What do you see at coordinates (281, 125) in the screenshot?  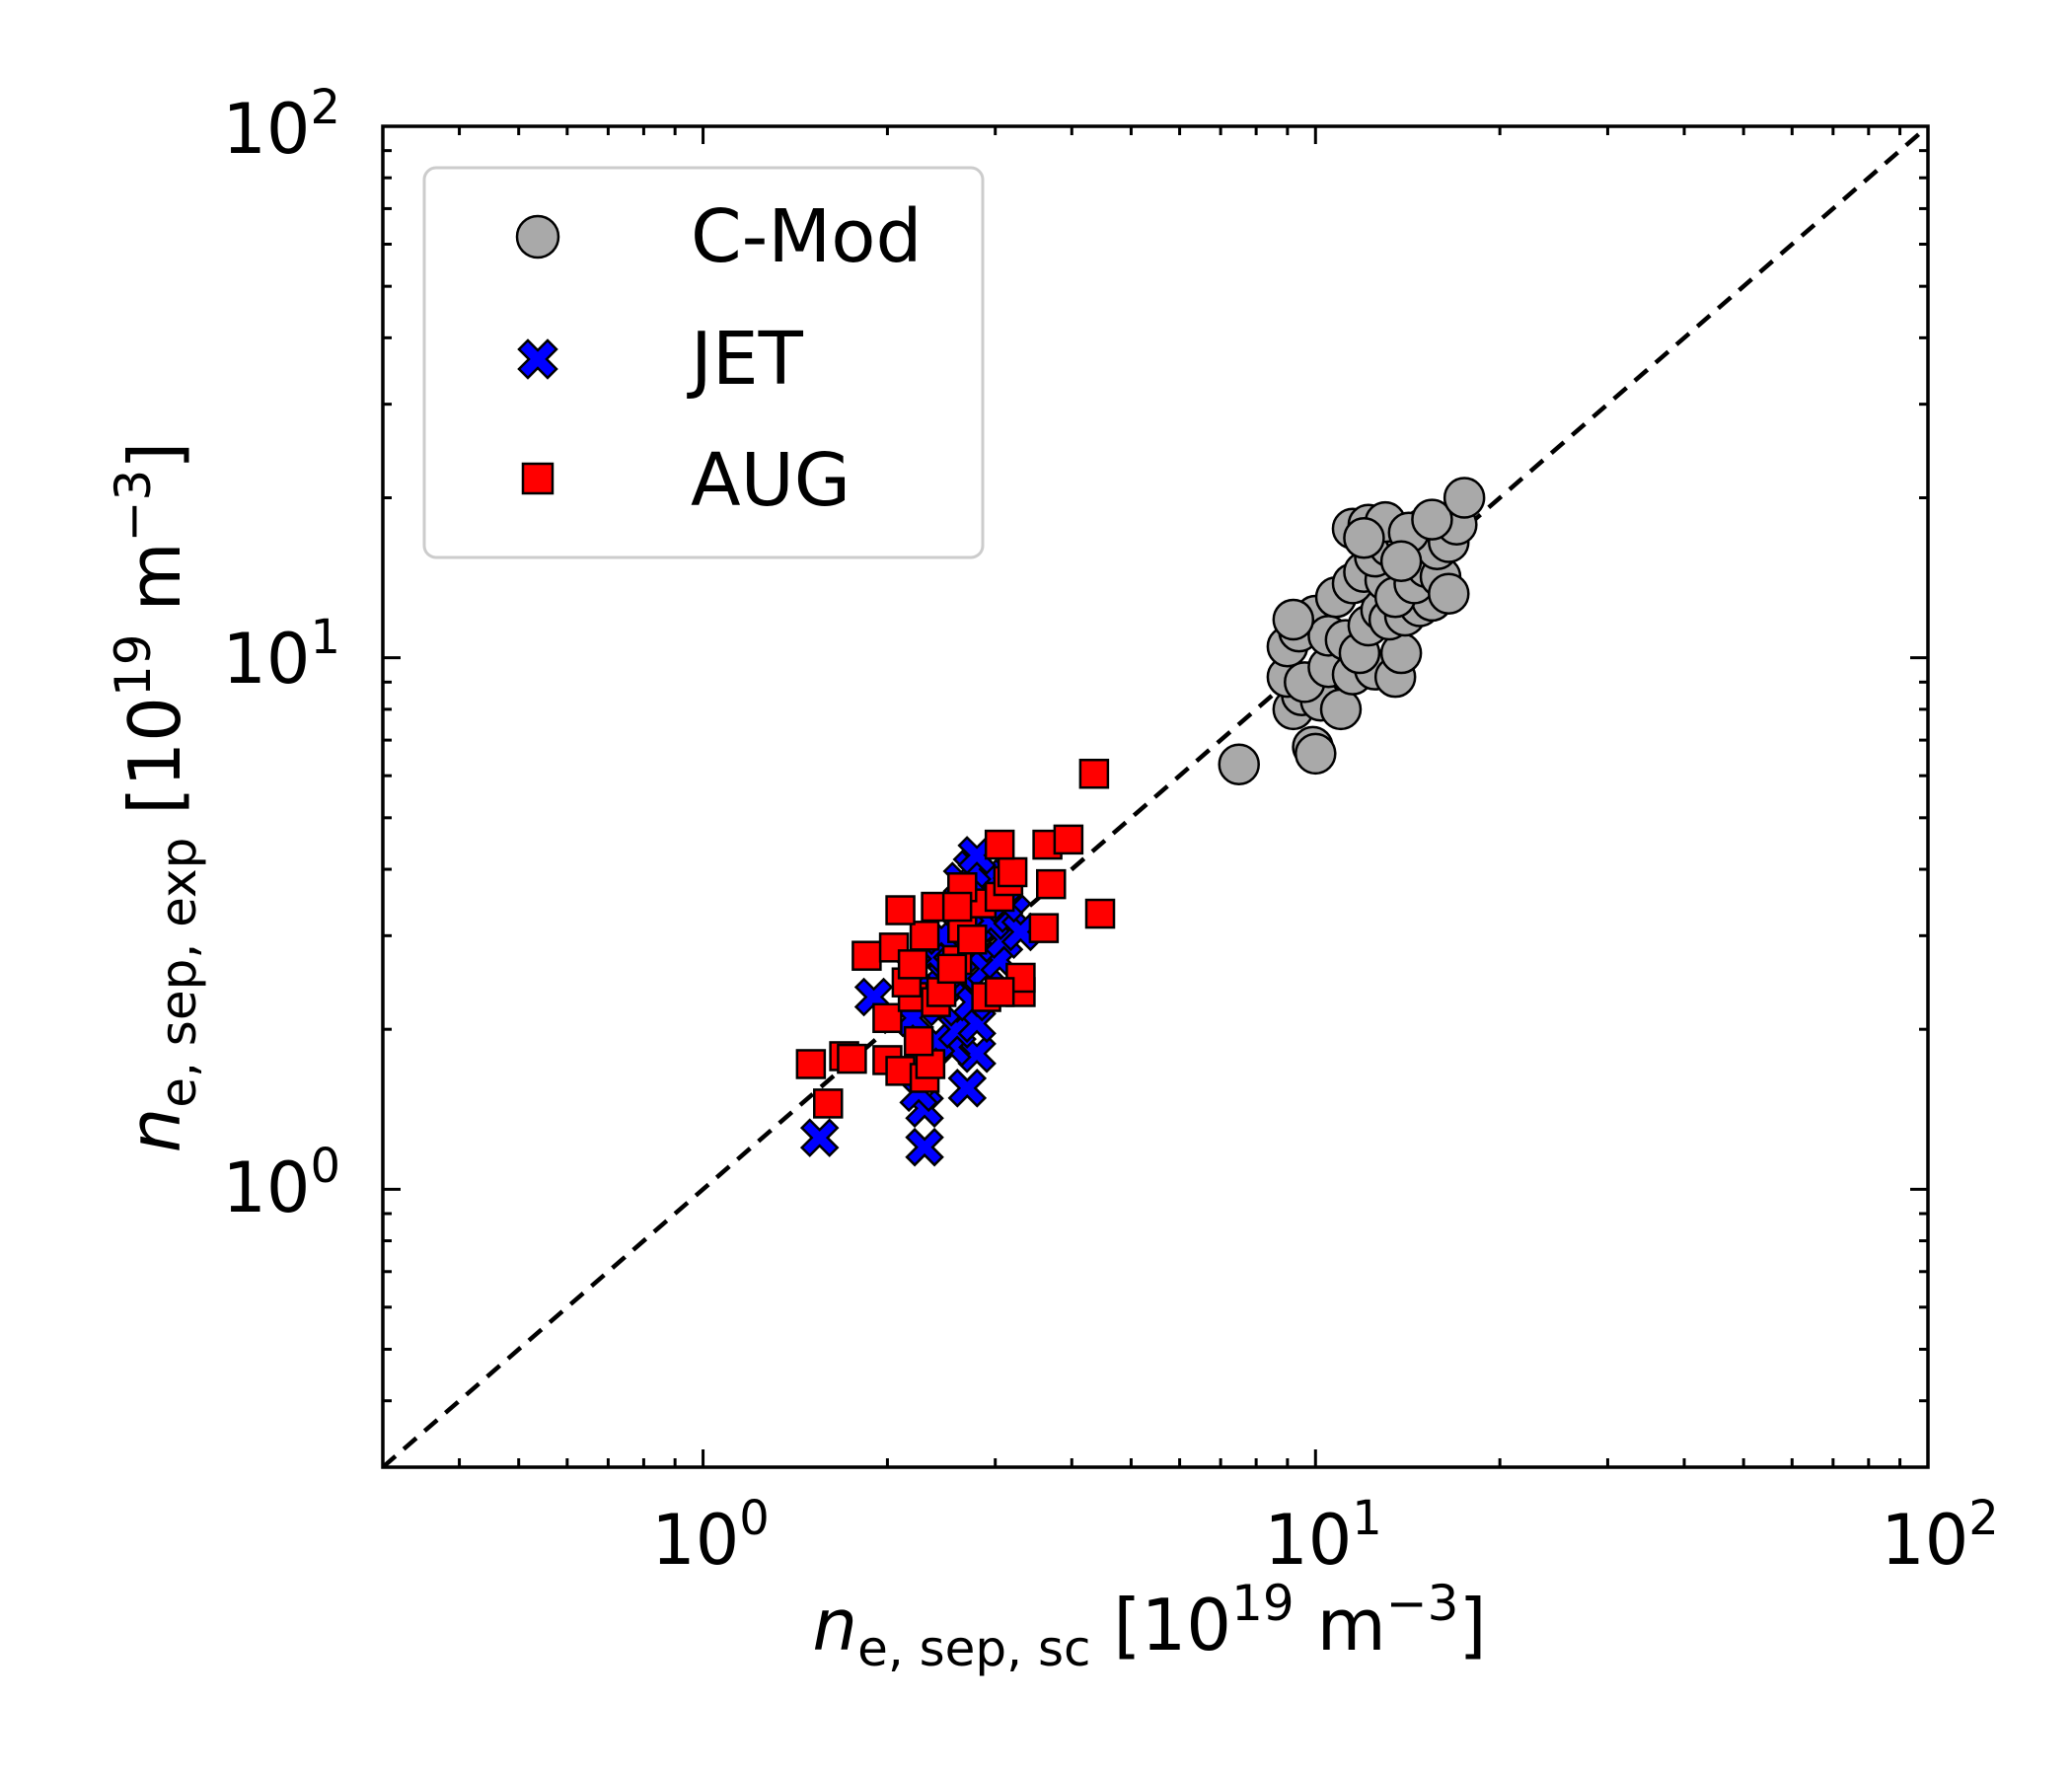 I see `y-tick-label: 10²` at bounding box center [281, 125].